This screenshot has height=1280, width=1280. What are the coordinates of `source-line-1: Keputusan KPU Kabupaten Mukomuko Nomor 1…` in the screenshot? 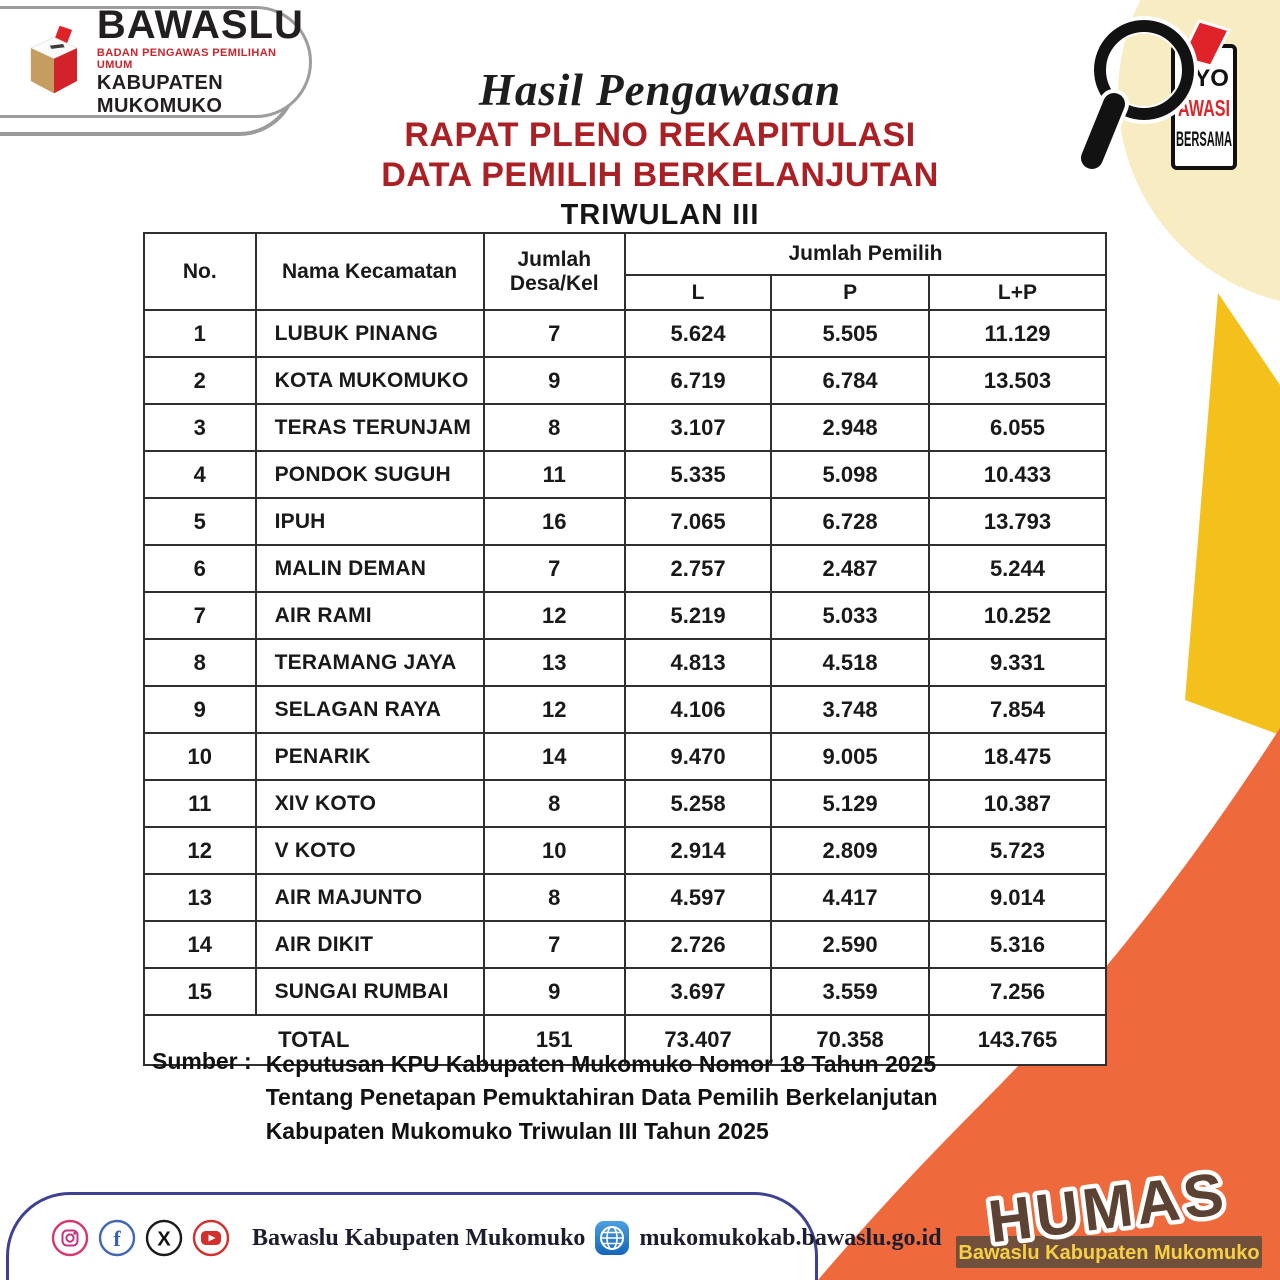 It's located at (601, 1064).